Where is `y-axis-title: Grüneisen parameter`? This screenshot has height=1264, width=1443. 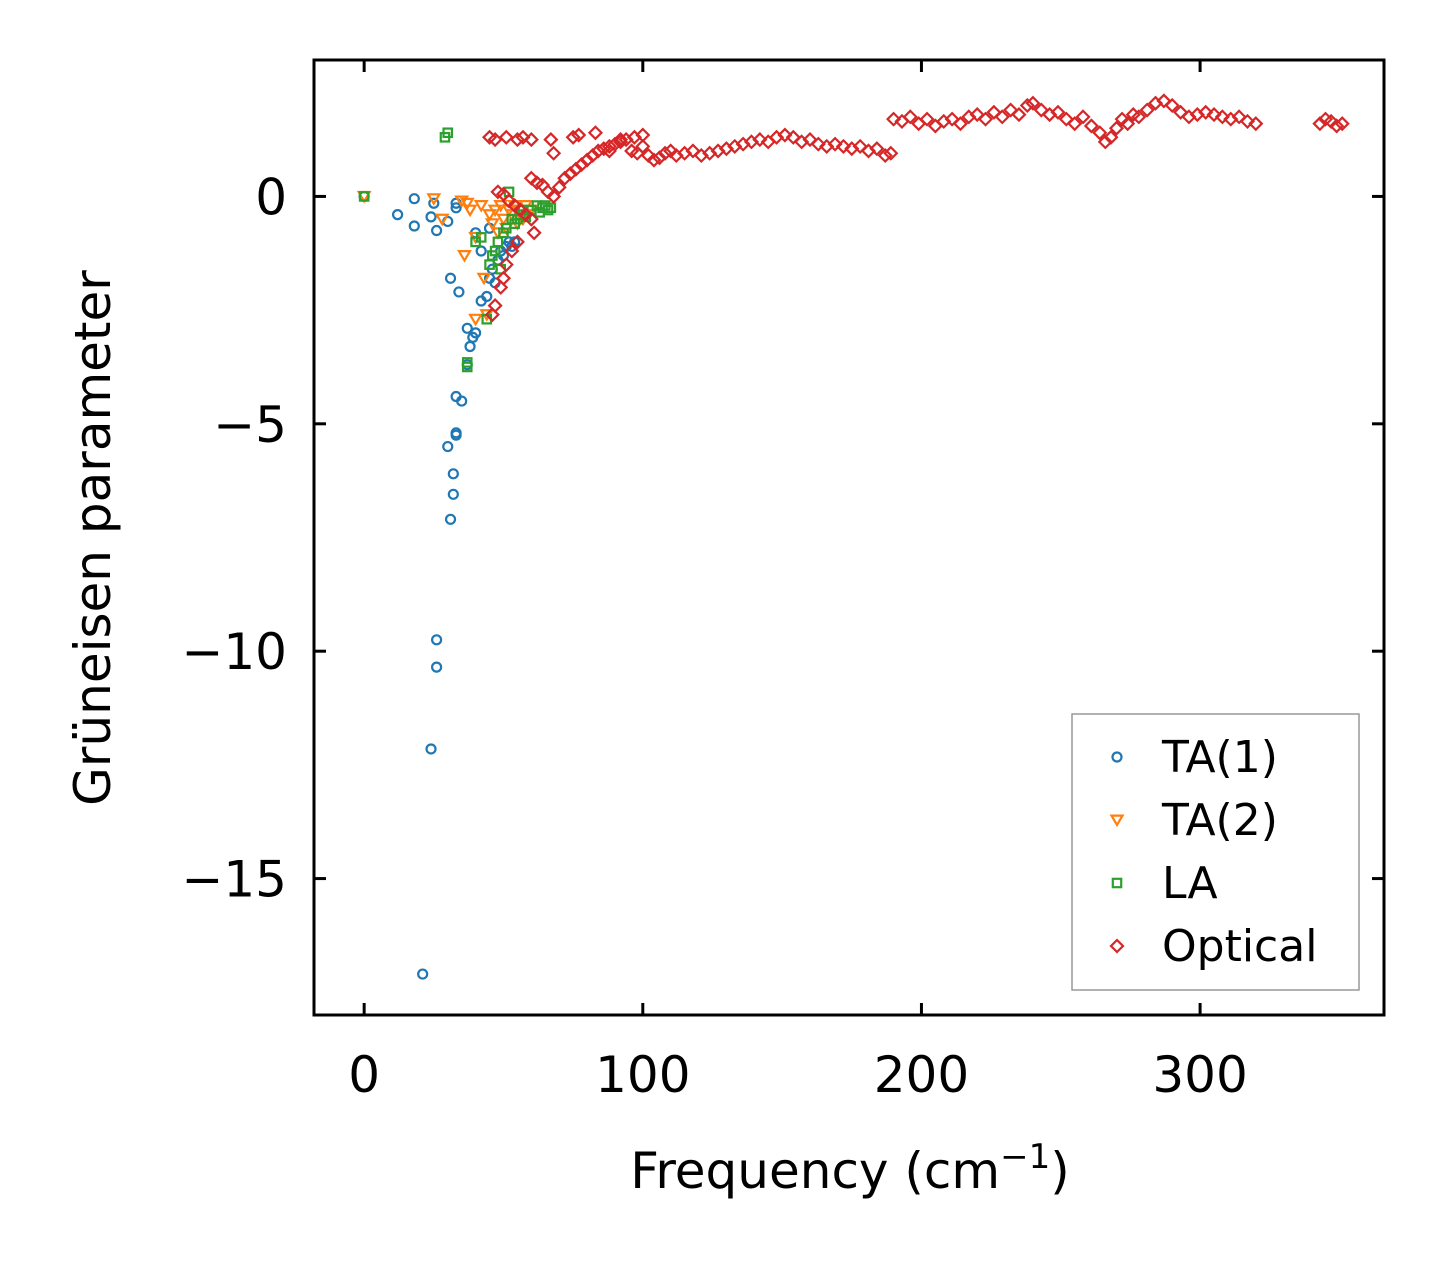 y-axis-title: Grüneisen parameter is located at coordinates (93, 538).